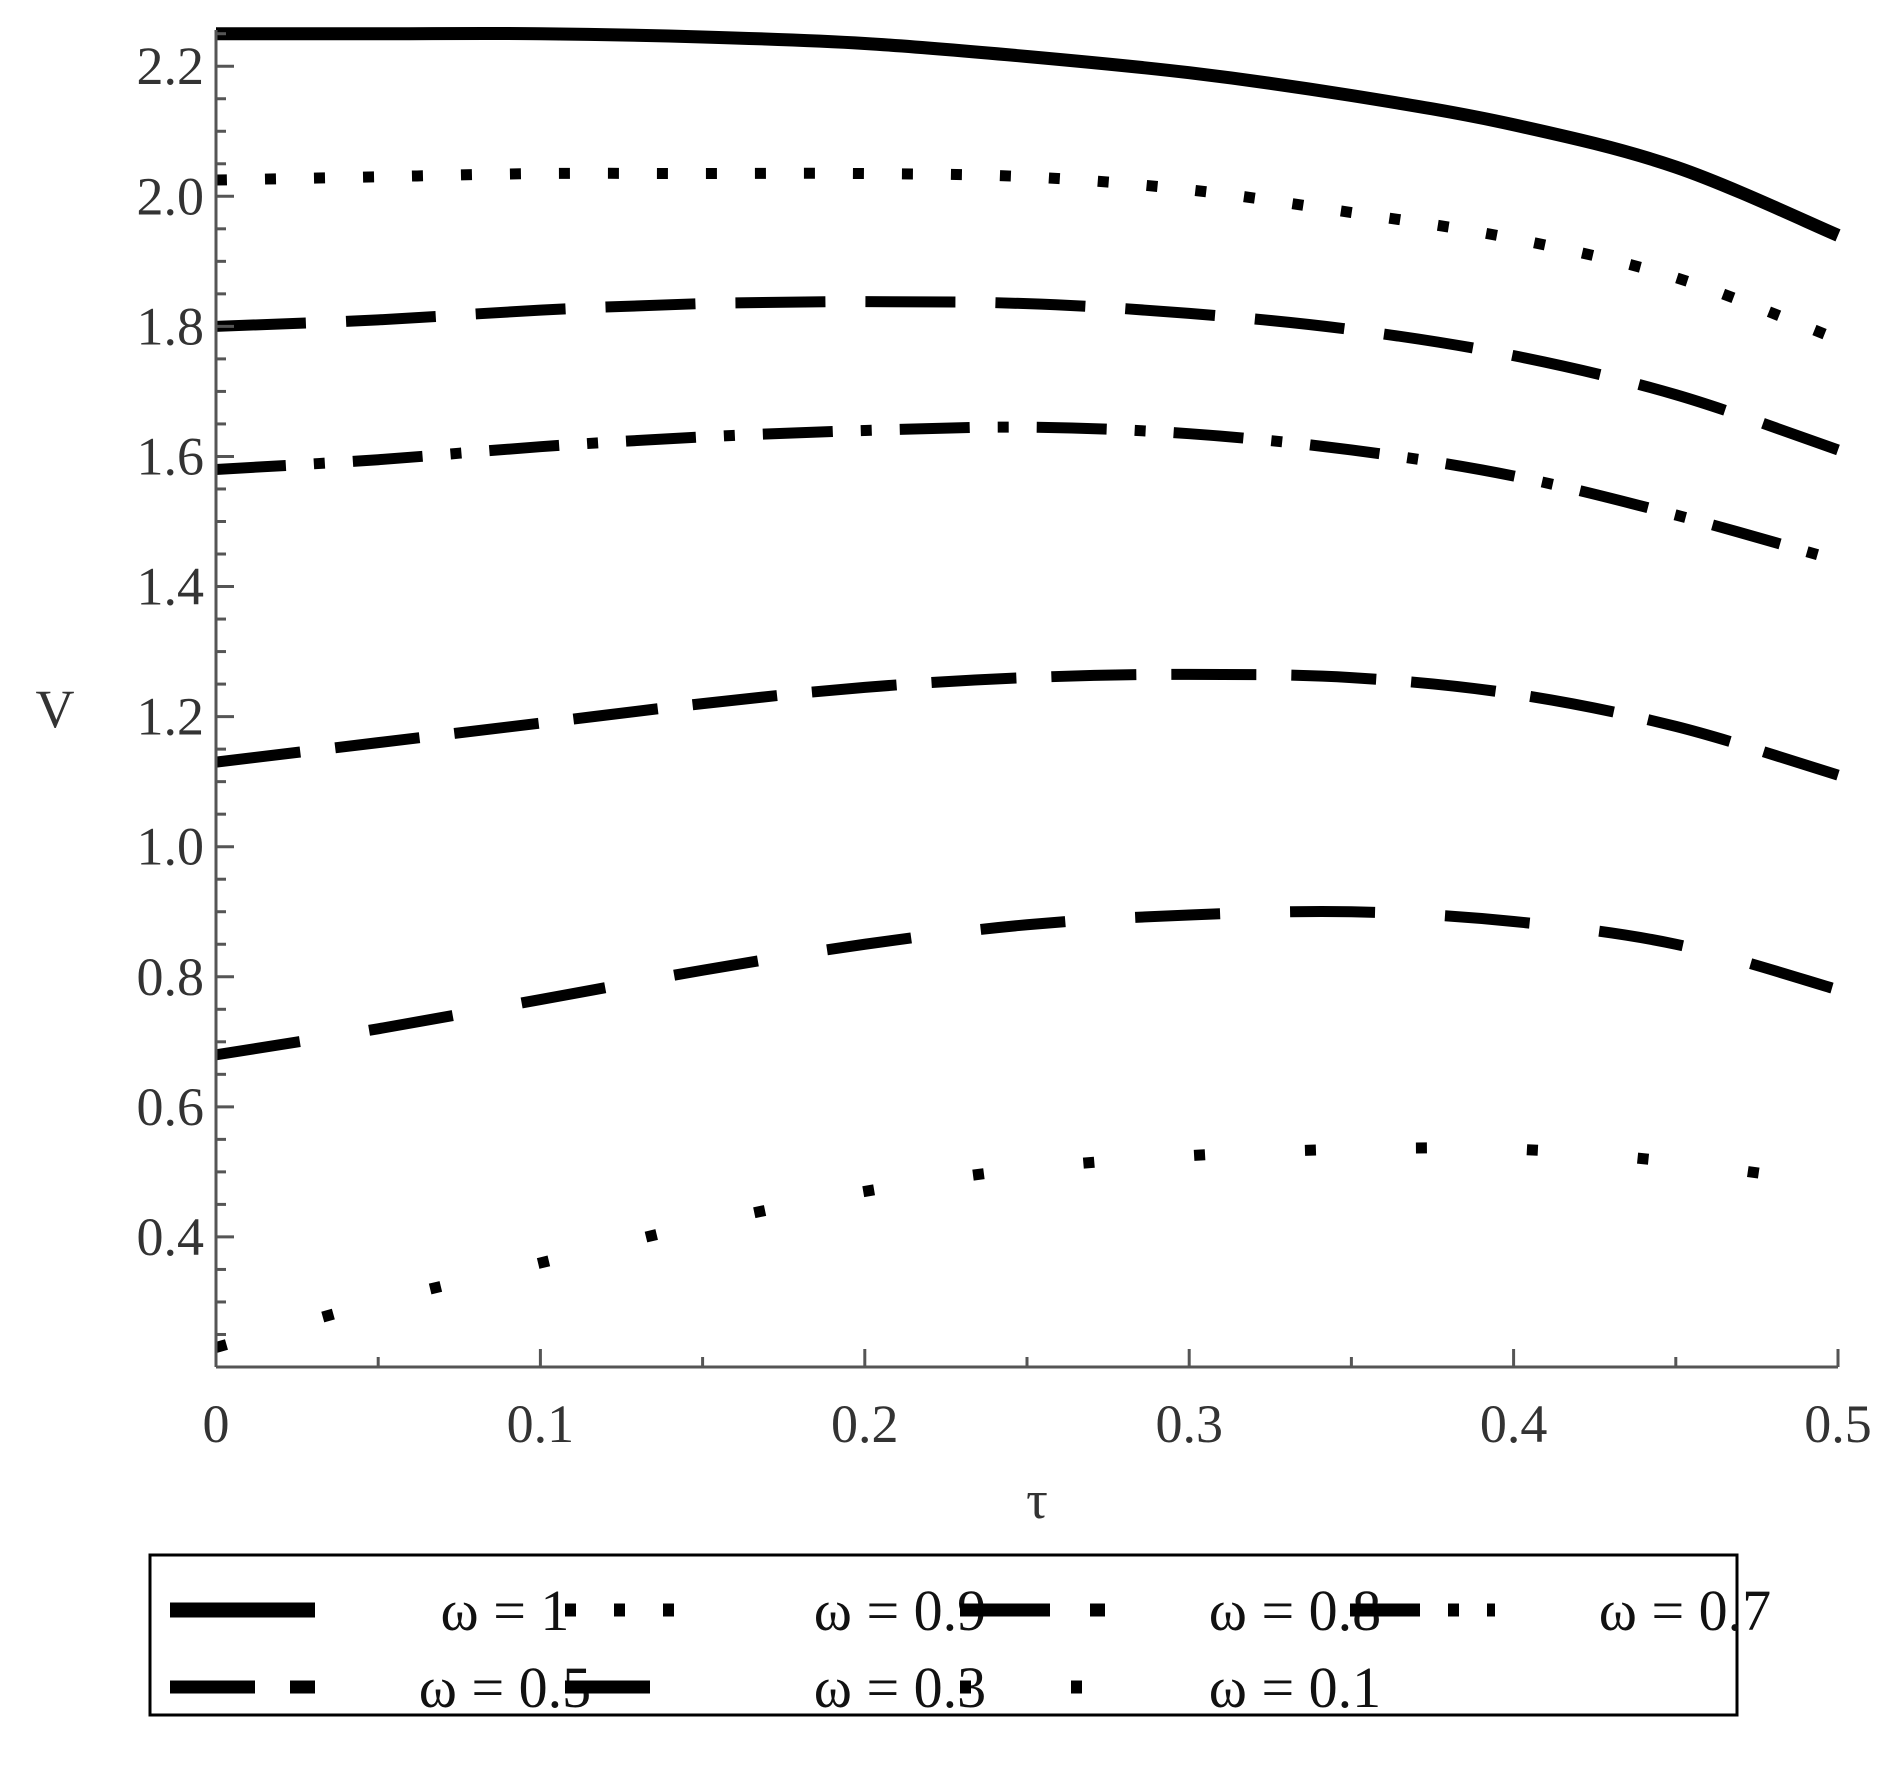  What do you see at coordinates (900, 1687) in the screenshot?
I see `legend-label-5: ω = 0.3` at bounding box center [900, 1687].